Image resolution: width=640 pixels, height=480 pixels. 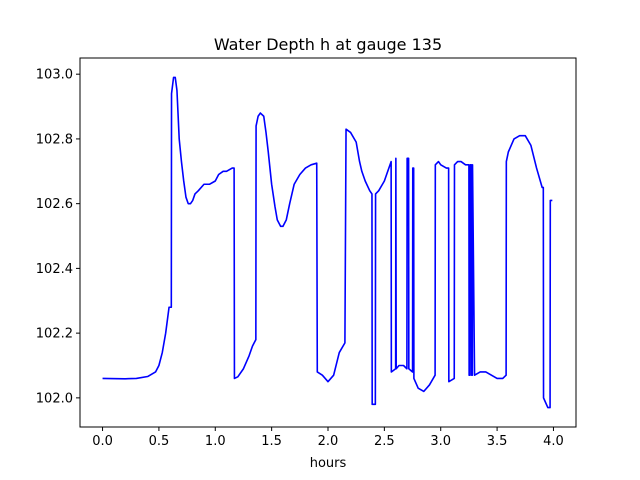 What do you see at coordinates (54, 139) in the screenshot?
I see `y-tick-label: 102.8` at bounding box center [54, 139].